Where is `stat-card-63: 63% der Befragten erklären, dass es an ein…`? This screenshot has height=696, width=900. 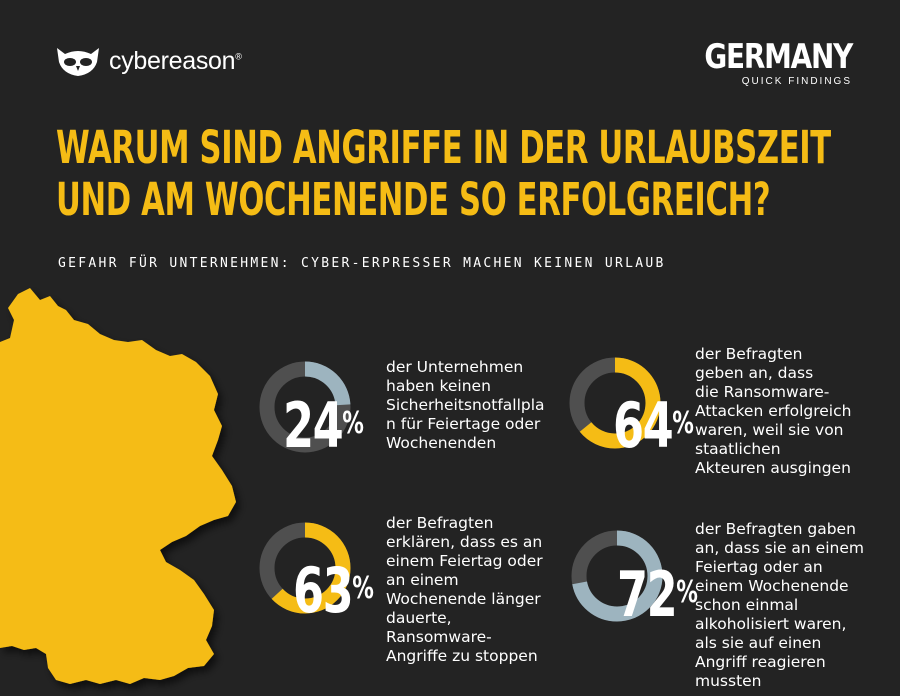 stat-card-63: 63% der Befragten erklären, dass es an ein… is located at coordinates (408, 589).